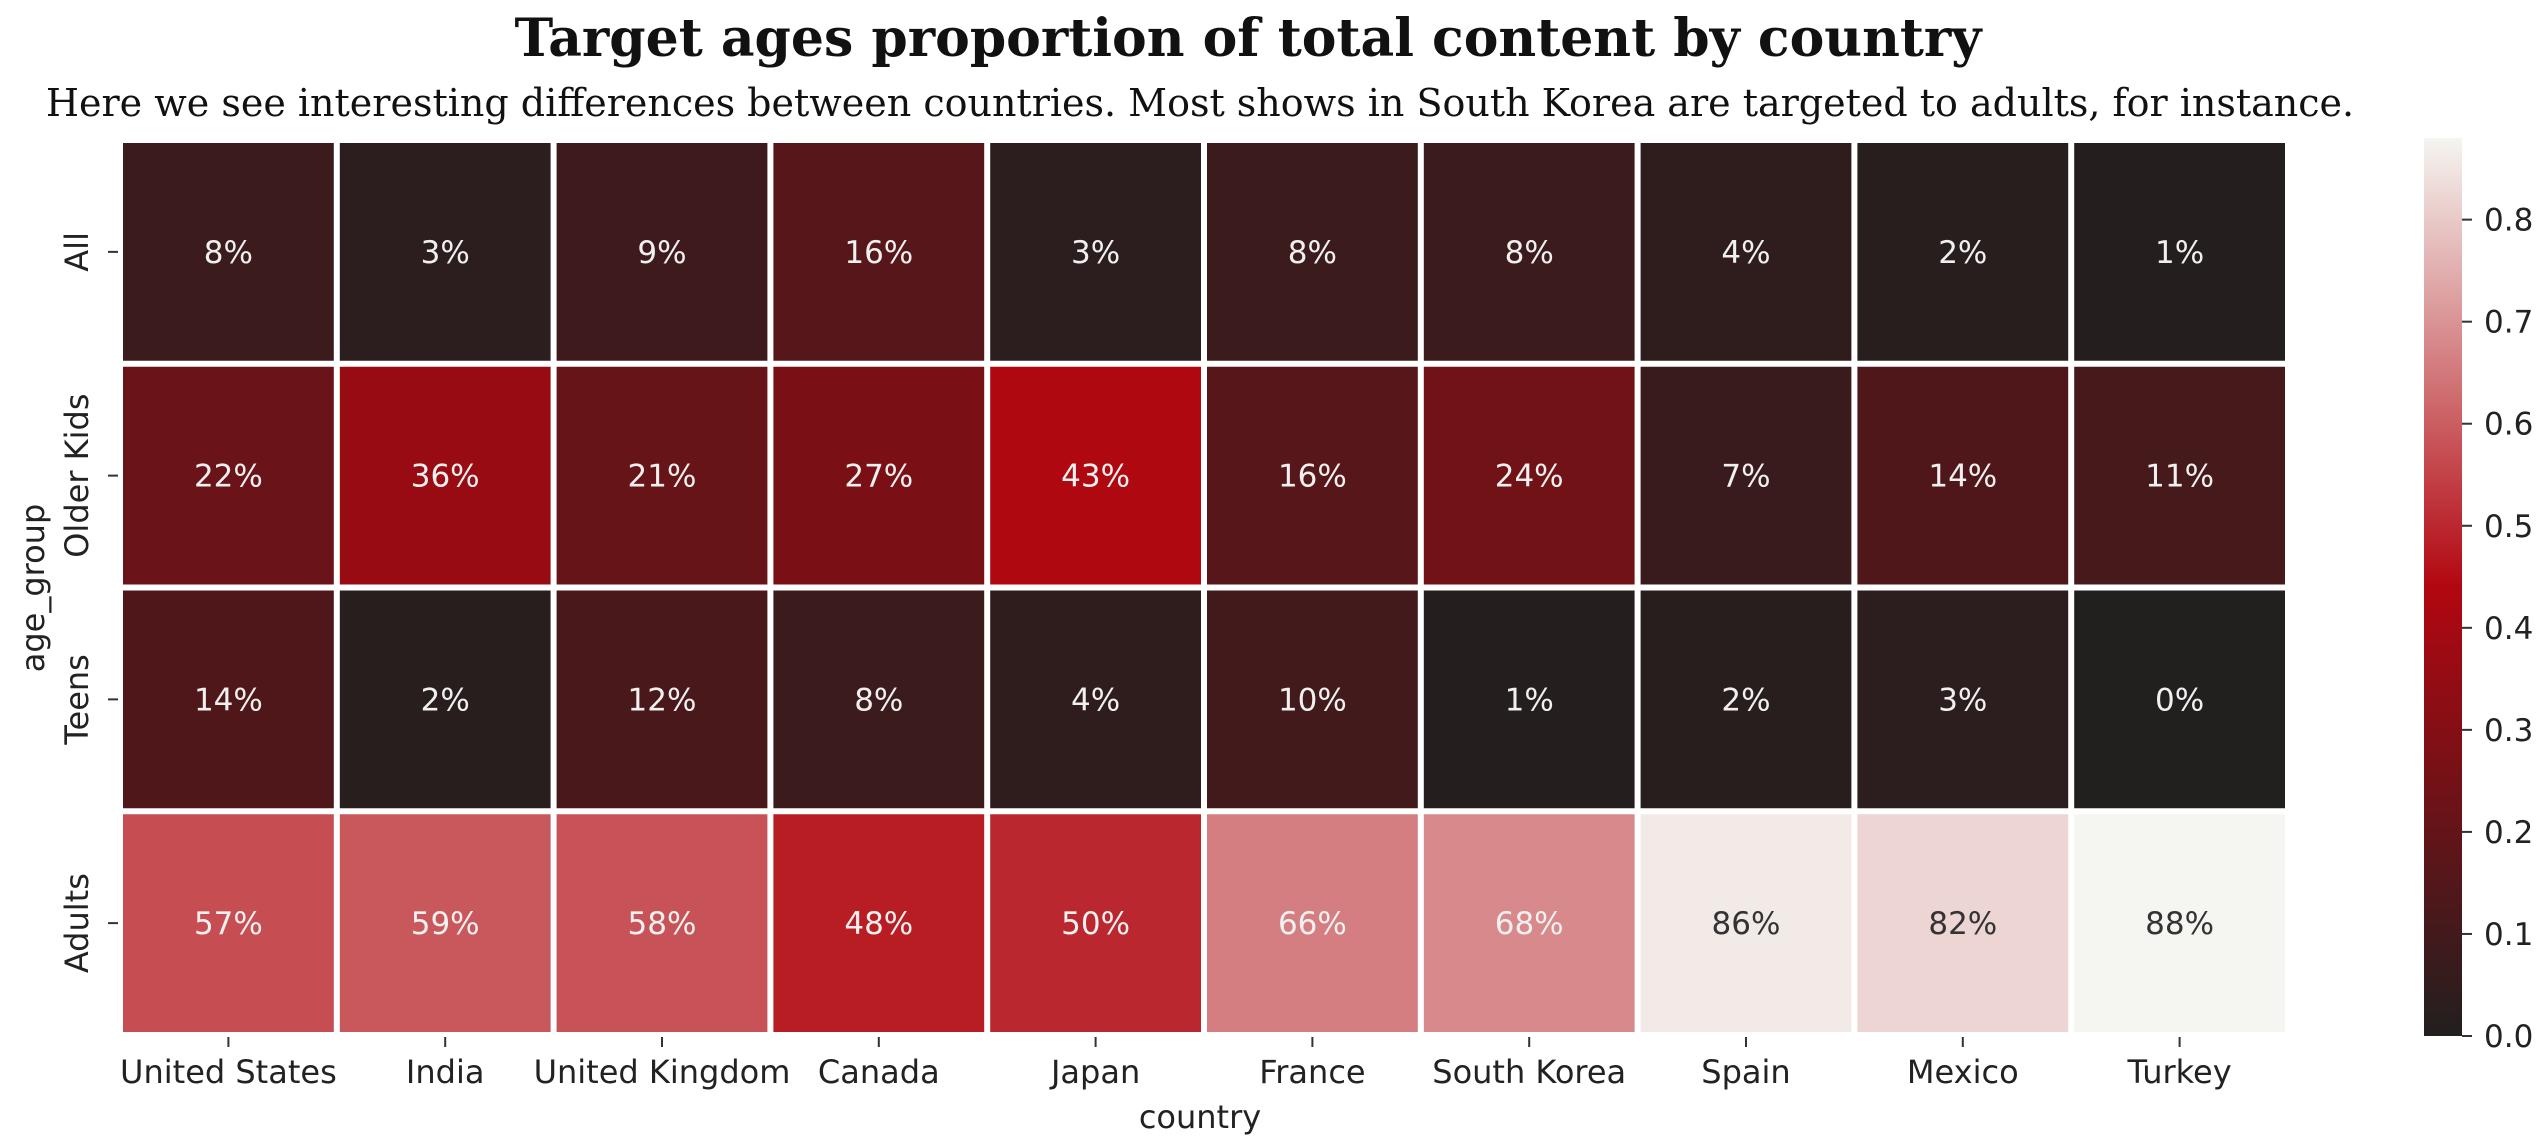 Image resolution: width=2548 pixels, height=1142 pixels. I want to click on cell-value-label: 16%, so click(1312, 477).